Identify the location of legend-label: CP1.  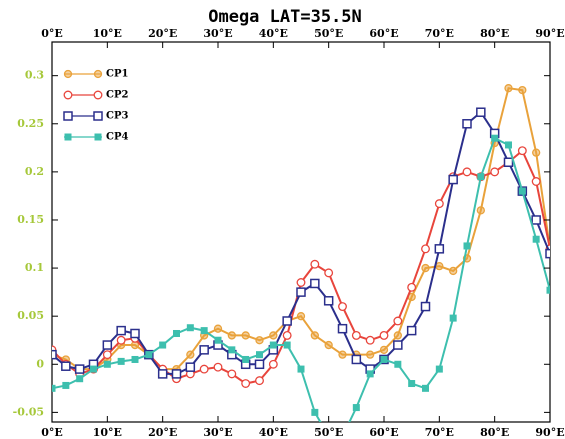
(117, 74).